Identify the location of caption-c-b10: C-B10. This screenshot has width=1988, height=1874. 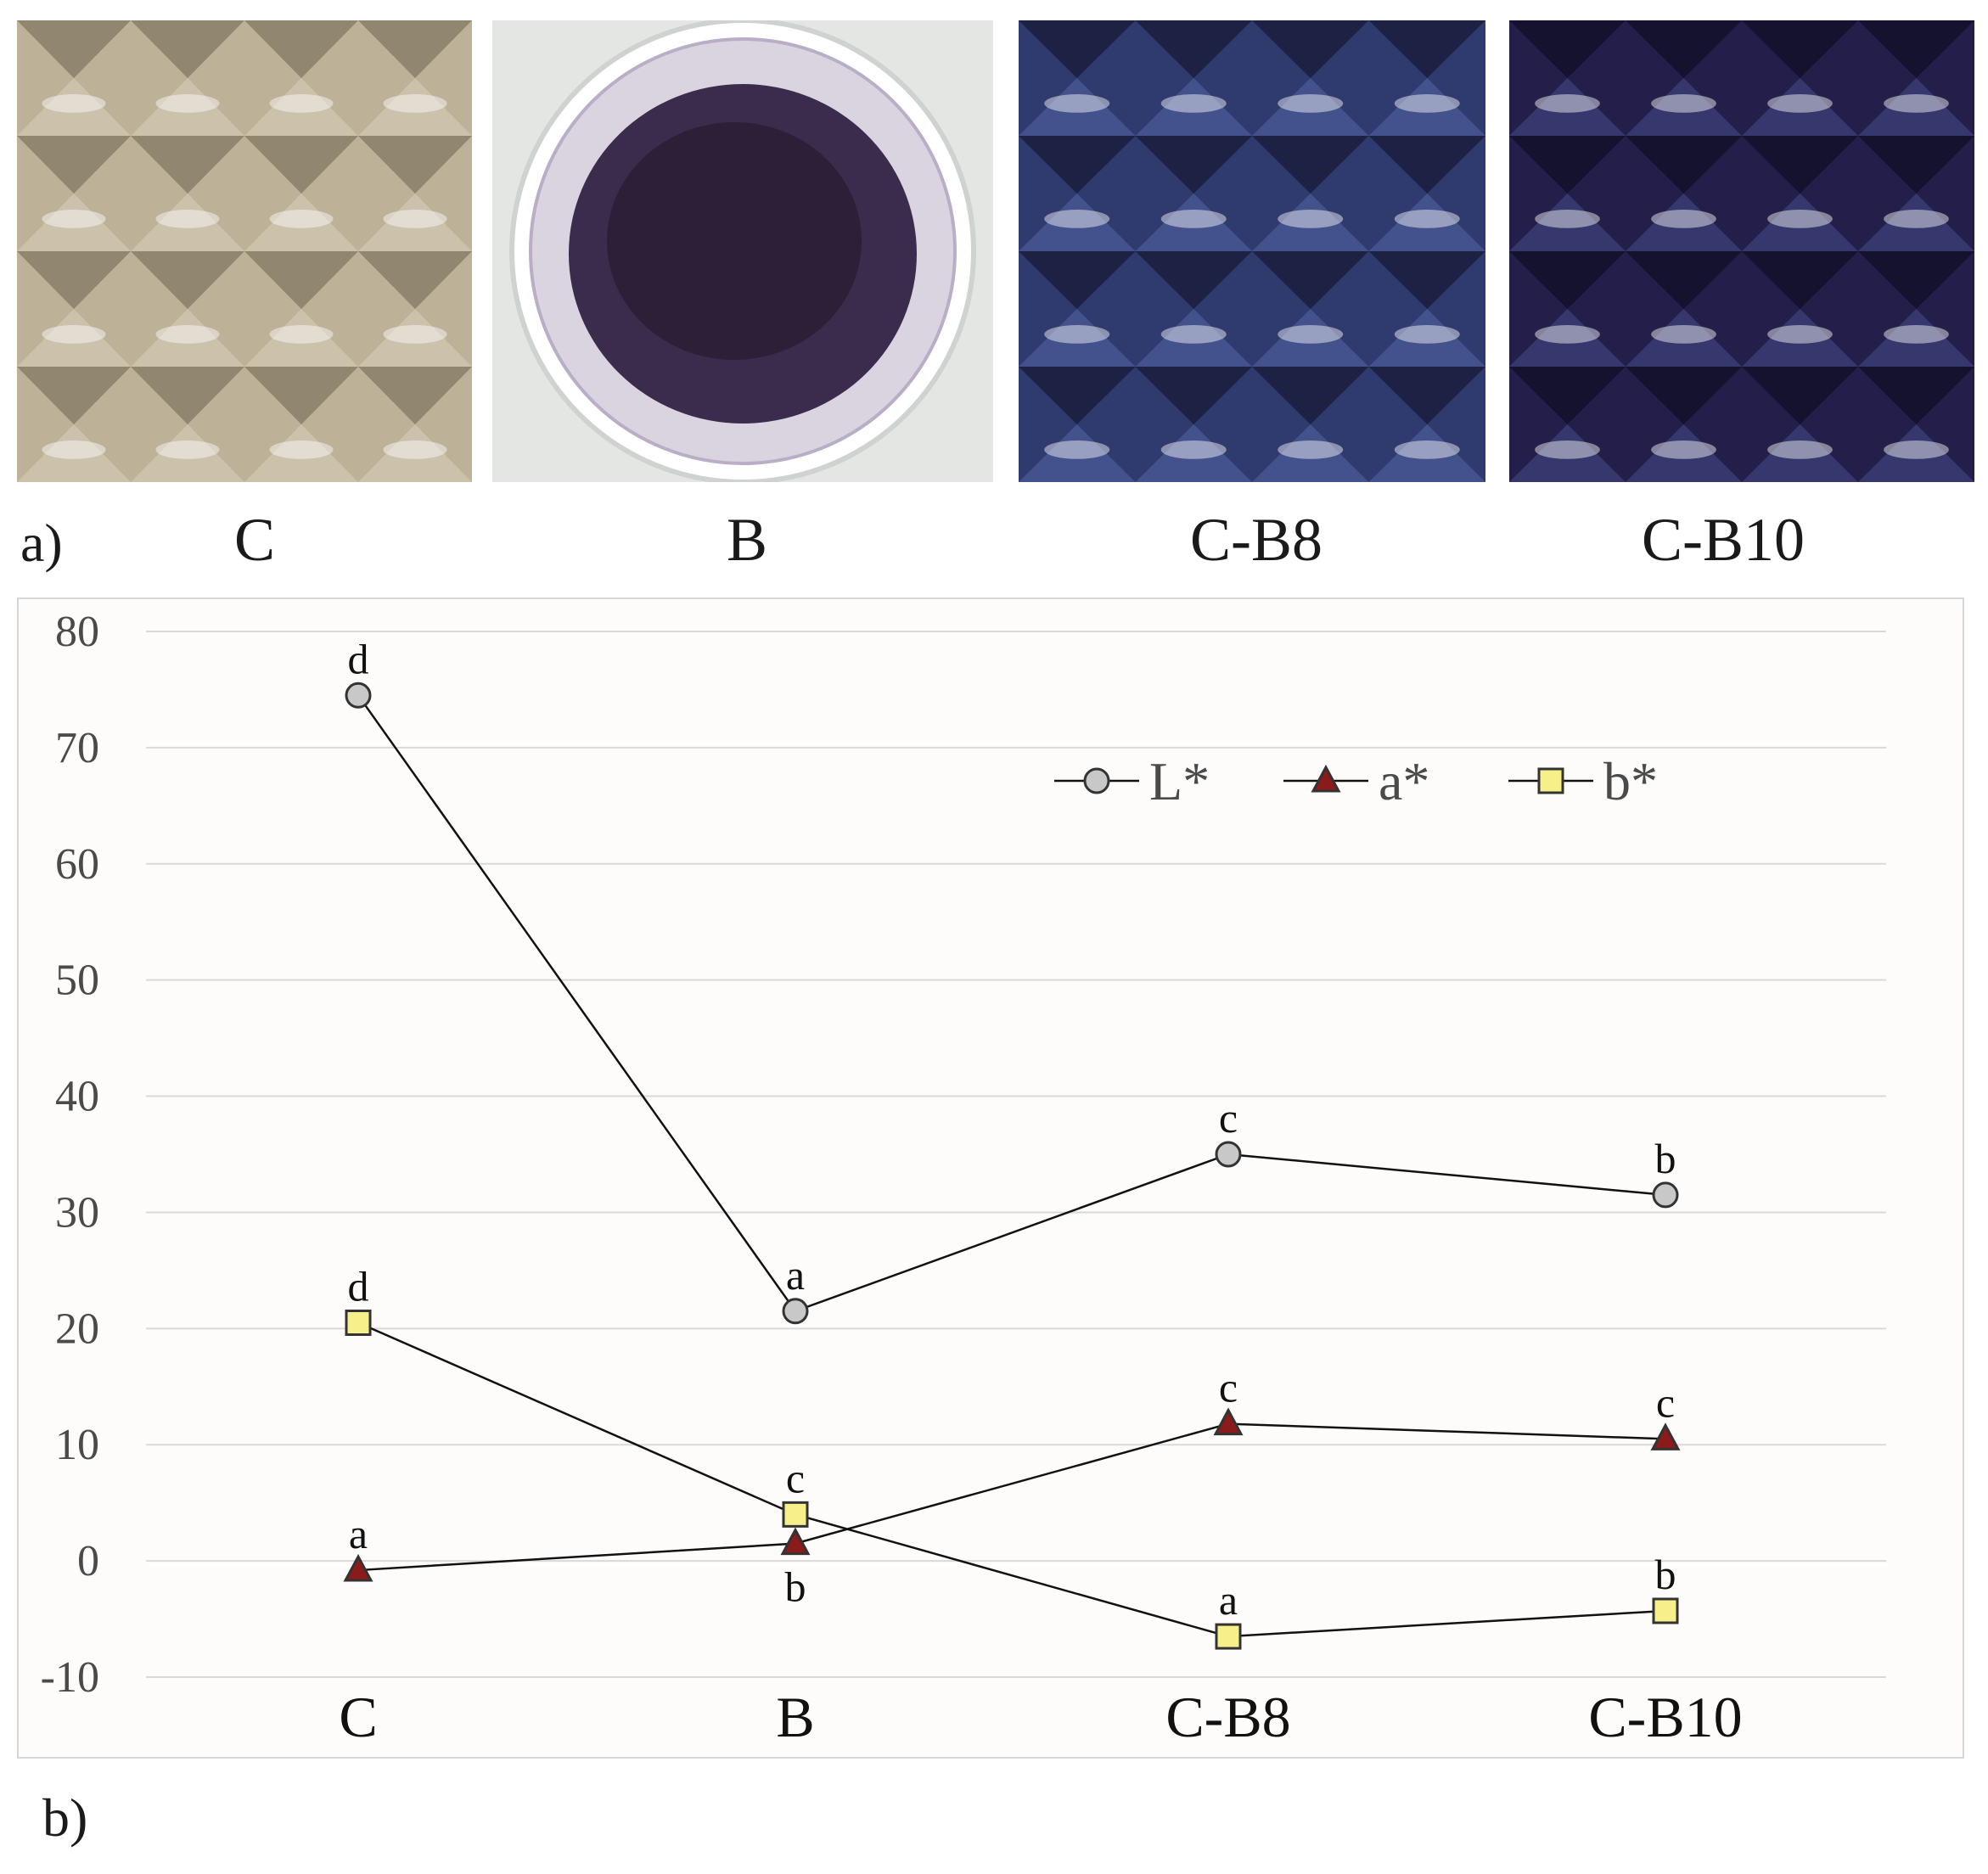
(1723, 540).